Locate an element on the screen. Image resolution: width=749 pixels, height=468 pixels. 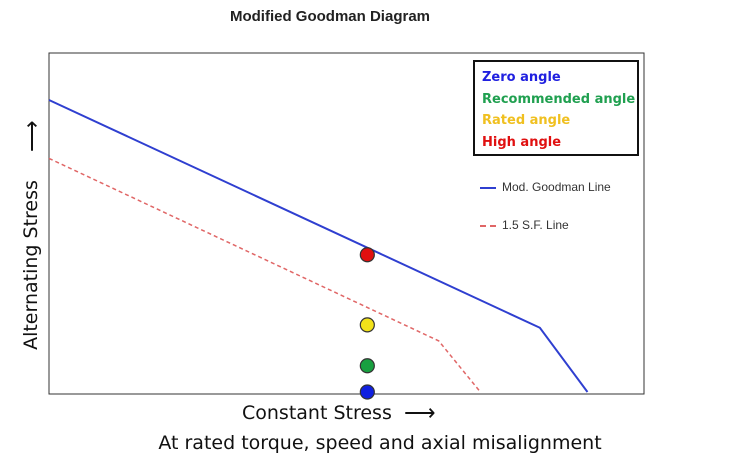
data-point-rated-angle is located at coordinates (367, 325).